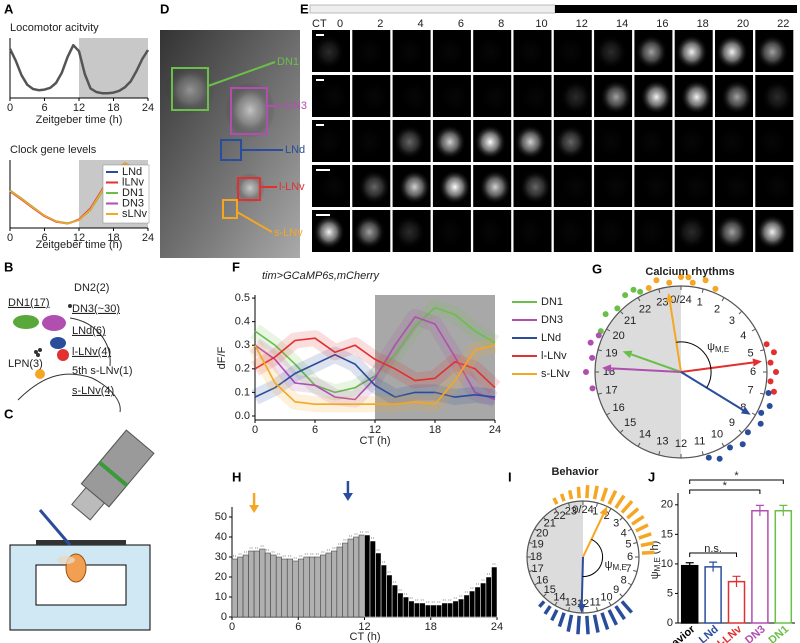 The width and height of the screenshot is (800, 643). What do you see at coordinates (54, 323) in the screenshot?
I see `dn3-cluster` at bounding box center [54, 323].